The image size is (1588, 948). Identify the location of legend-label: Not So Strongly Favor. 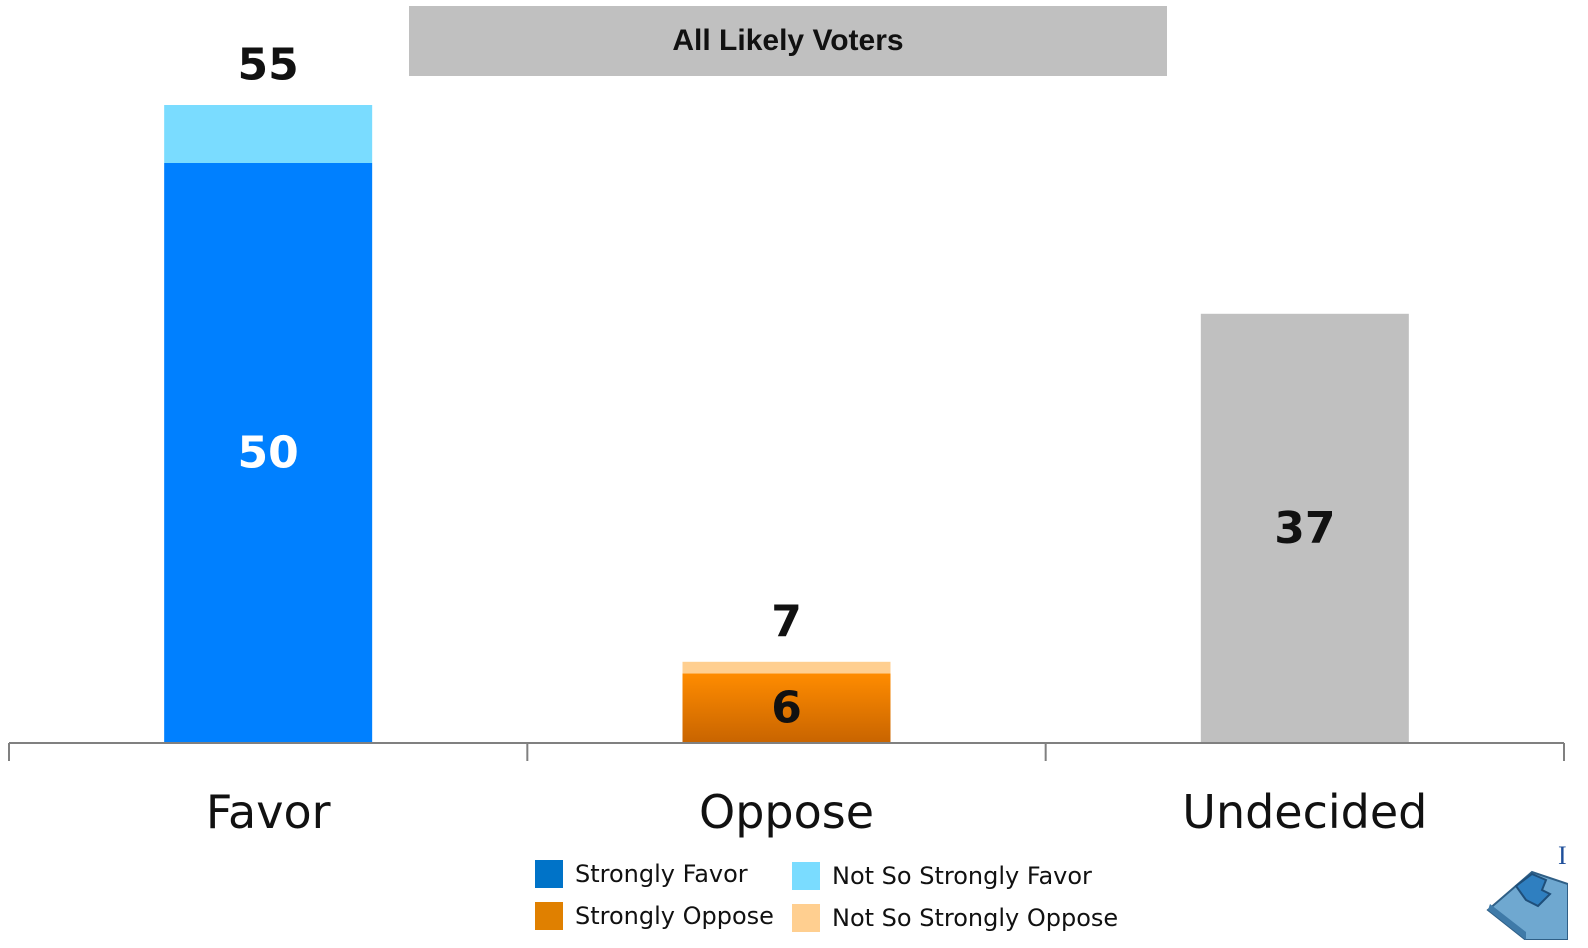
(962, 876).